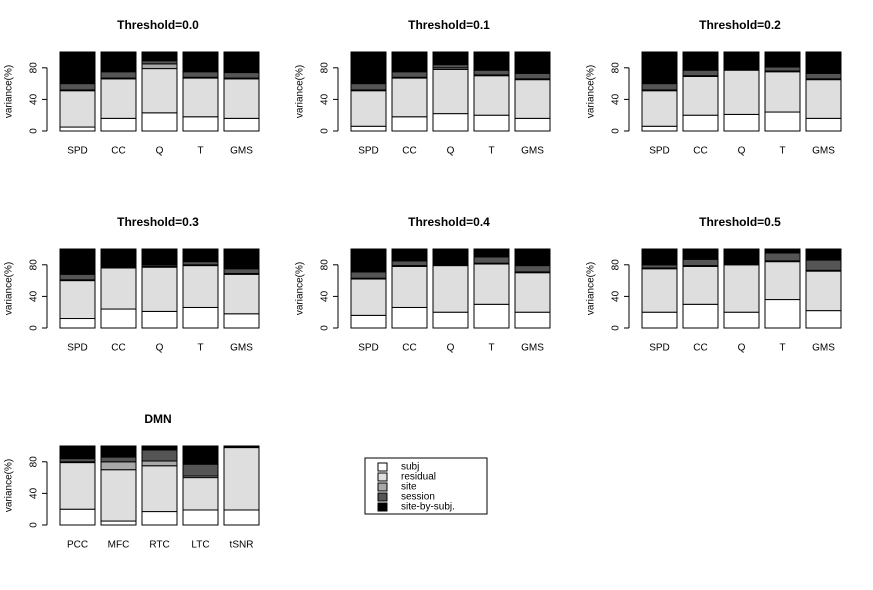 The width and height of the screenshot is (873, 590). I want to click on legend-label: site, so click(409, 487).